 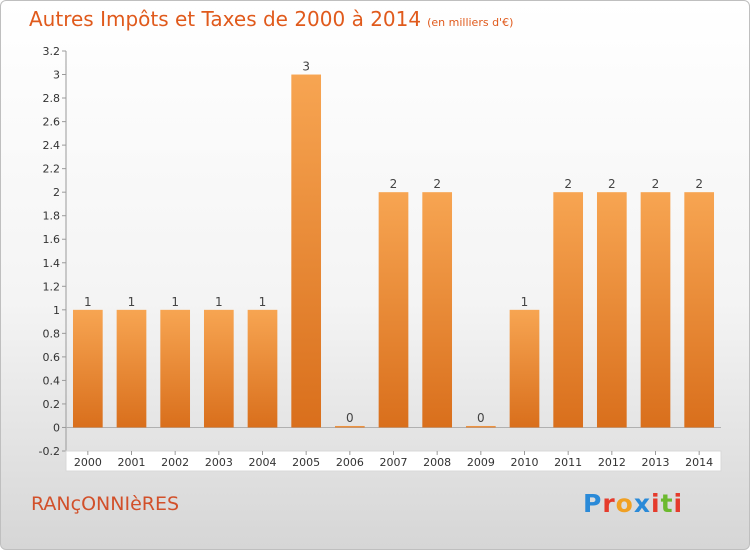 What do you see at coordinates (349, 426) in the screenshot?
I see `bar-2006` at bounding box center [349, 426].